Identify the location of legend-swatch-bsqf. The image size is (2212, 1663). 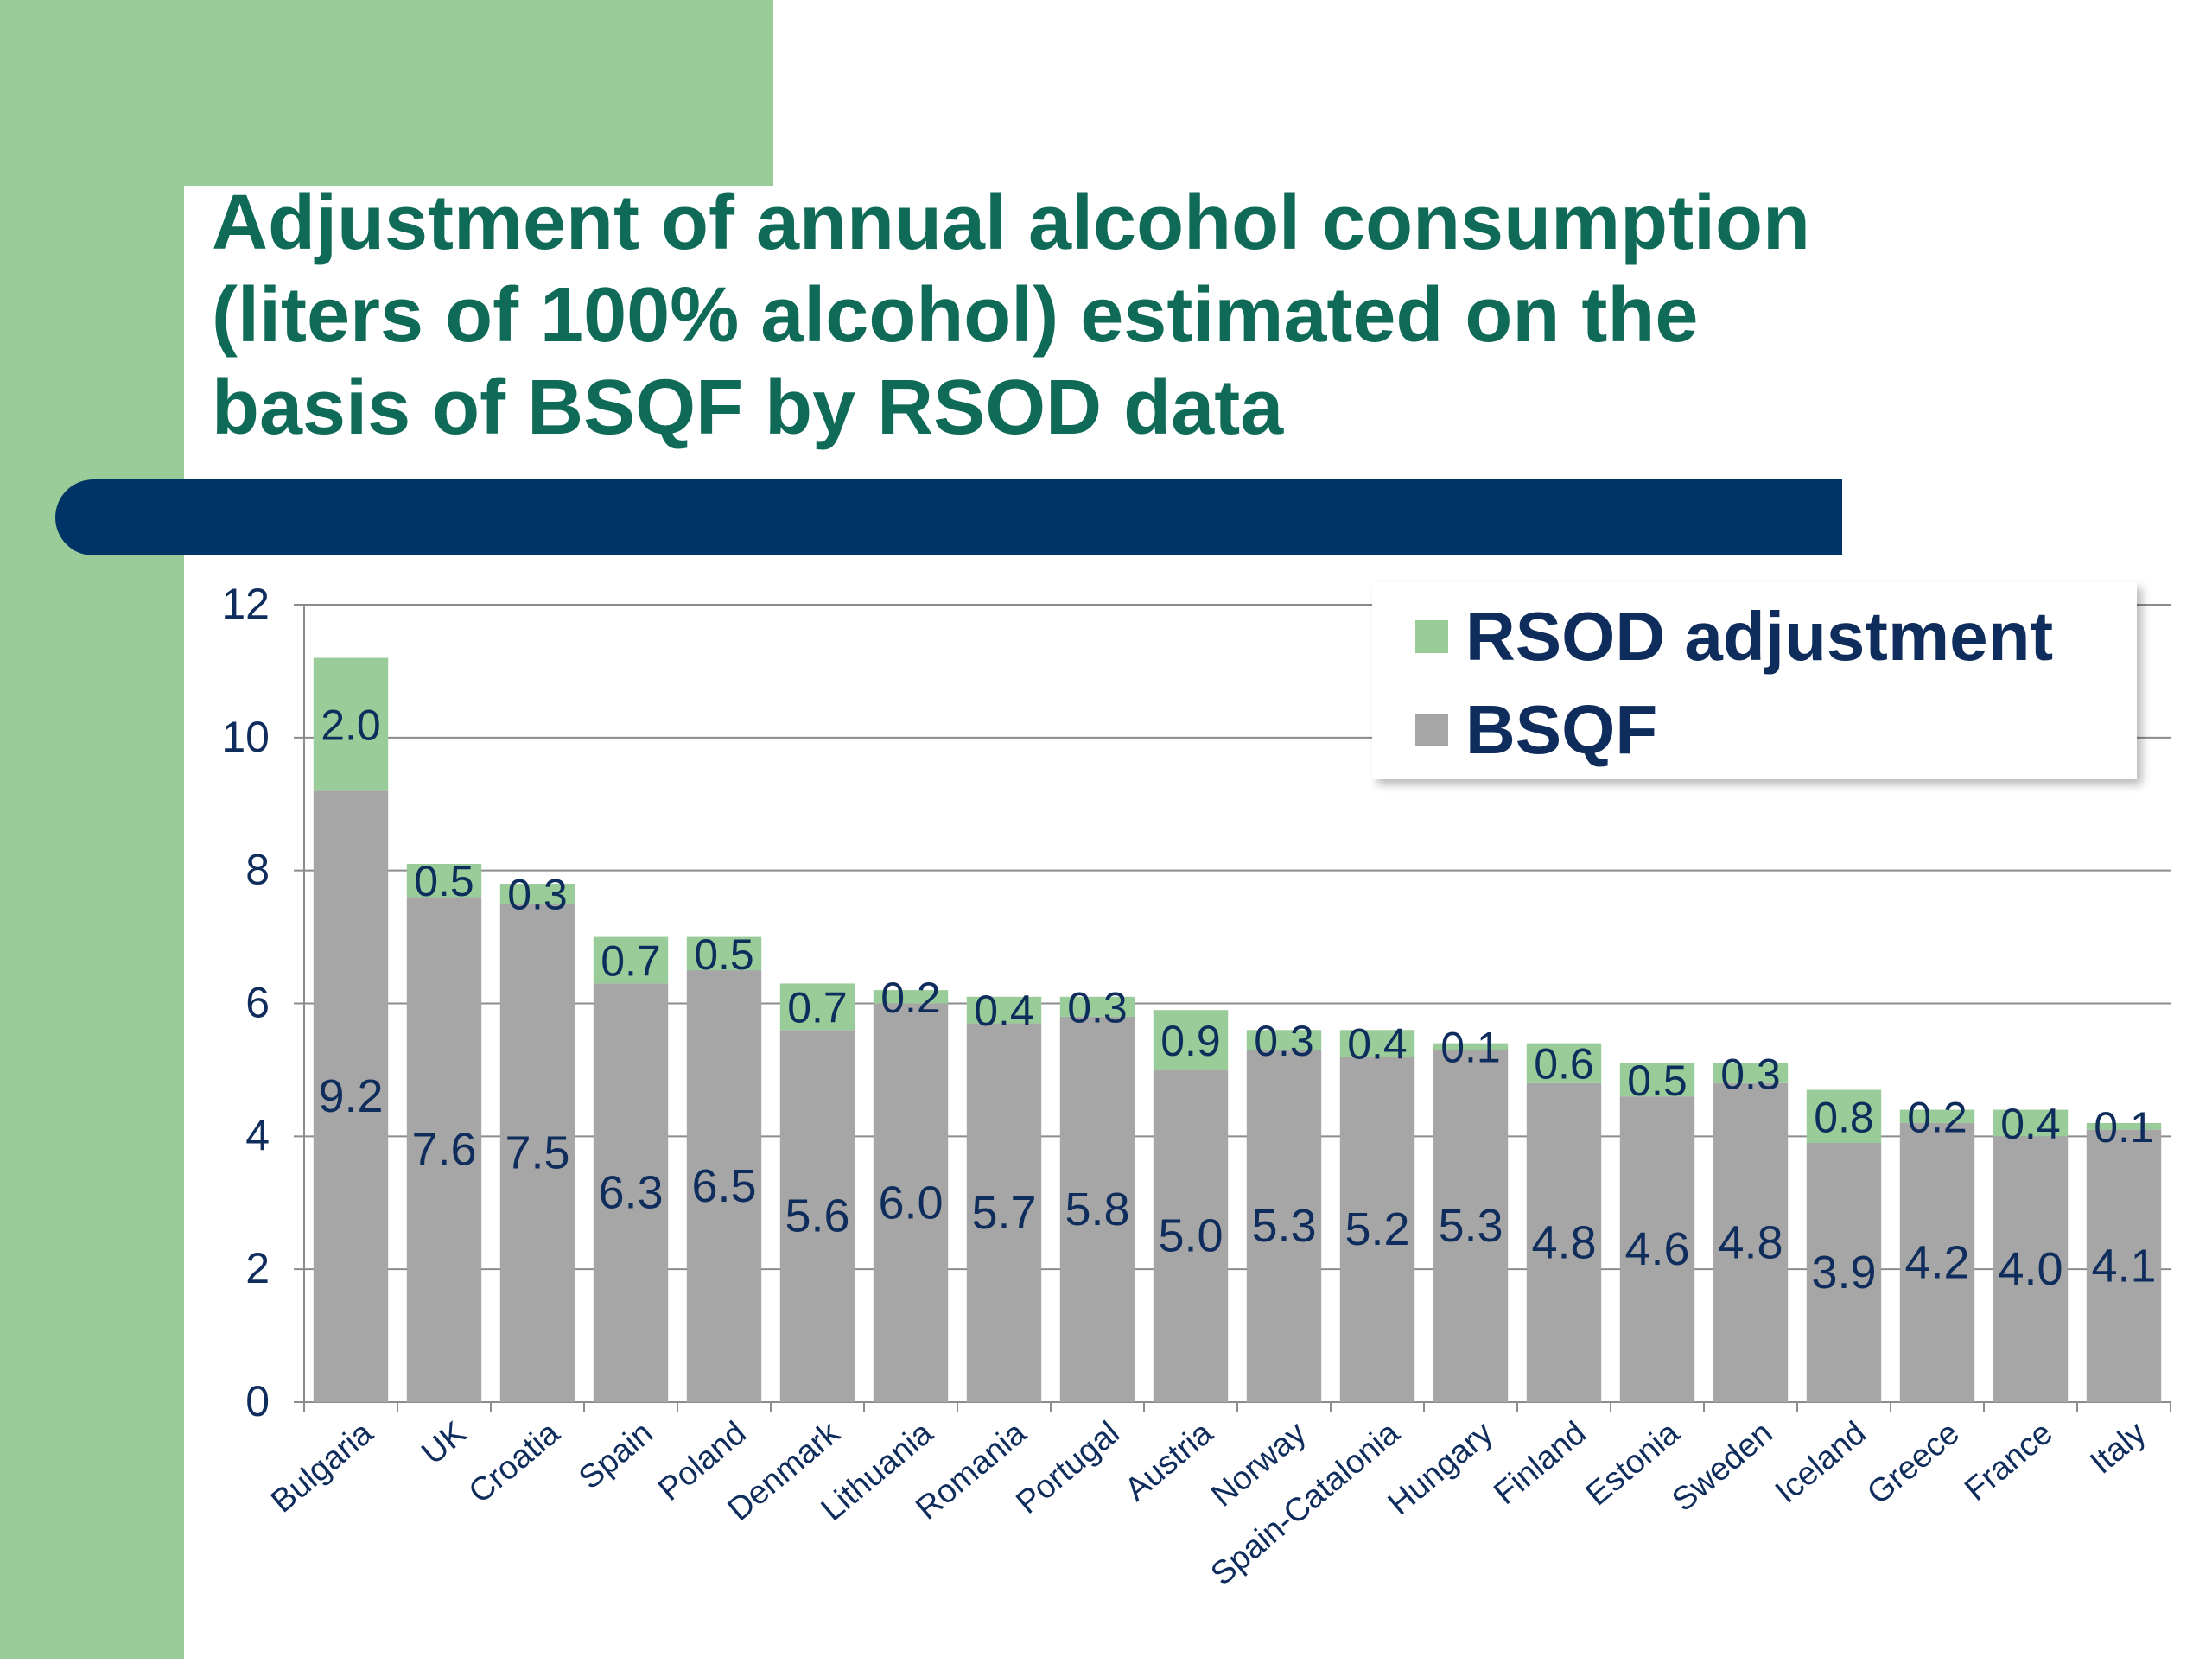
(1431, 730).